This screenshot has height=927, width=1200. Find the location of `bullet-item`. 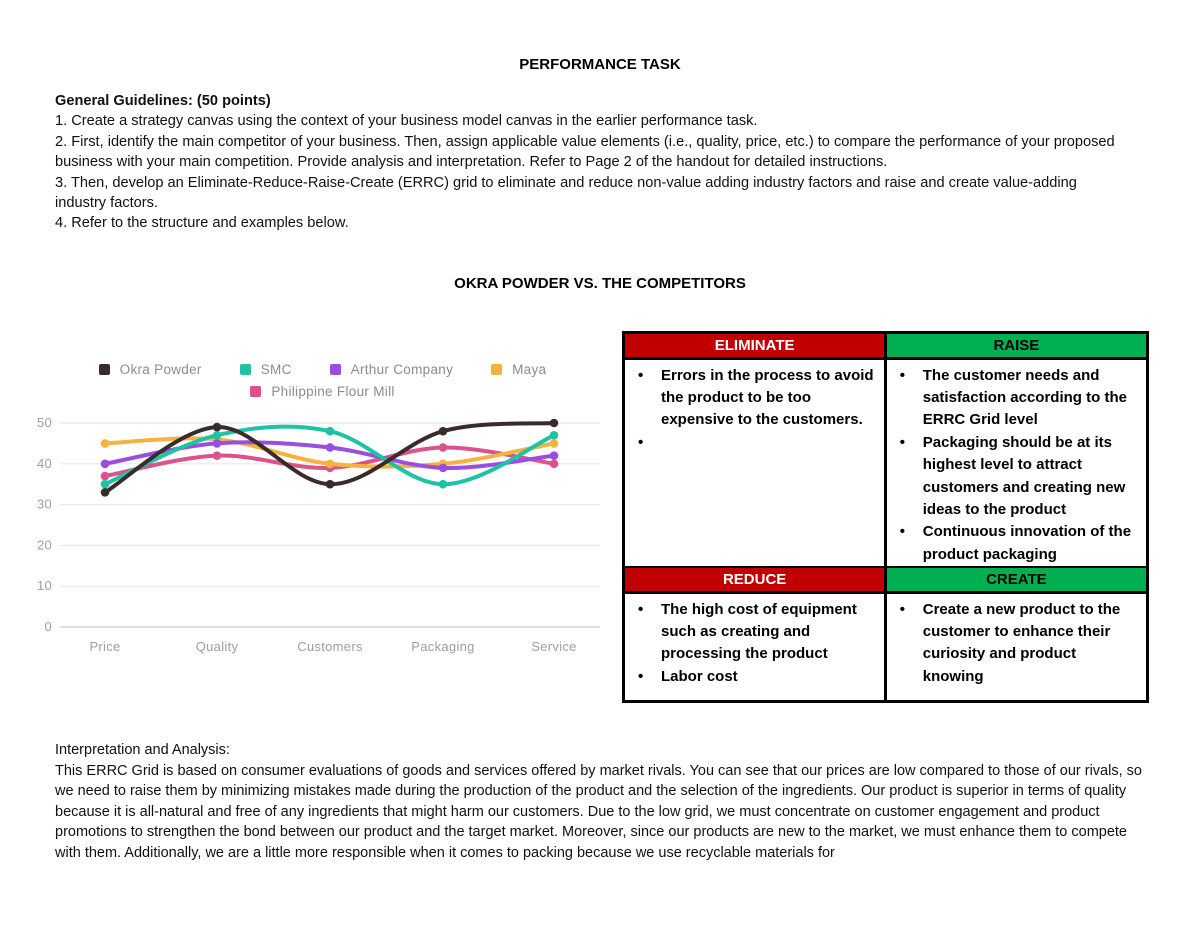

bullet-item is located at coordinates (750, 443).